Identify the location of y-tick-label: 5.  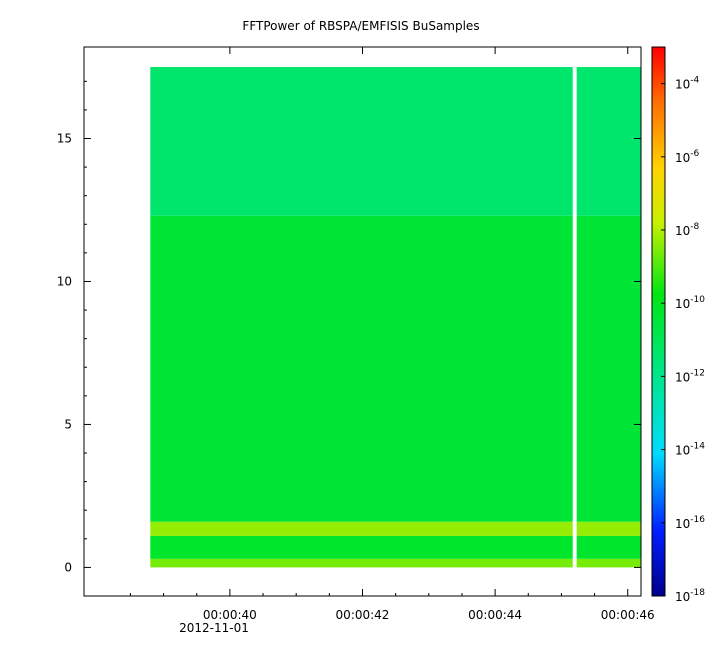
(68, 424).